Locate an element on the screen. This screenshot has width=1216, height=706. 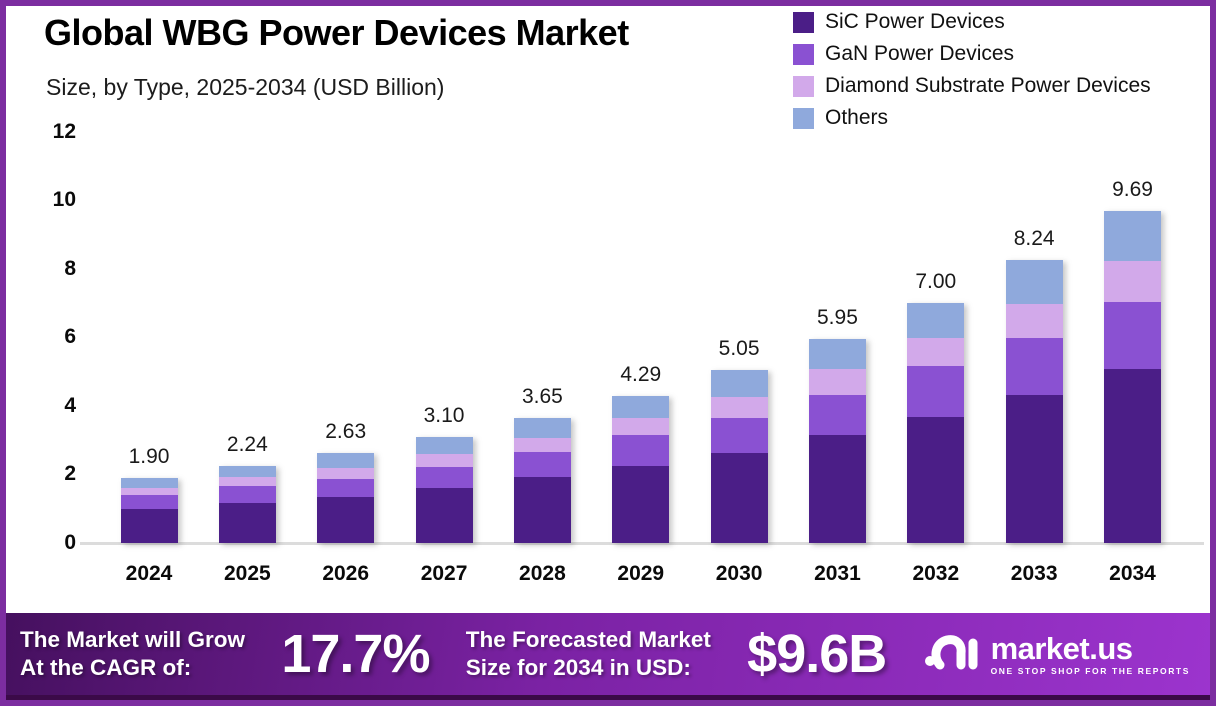
chart-subtitle: Size, by Type, 2025-2034 (USD Billion) is located at coordinates (245, 87).